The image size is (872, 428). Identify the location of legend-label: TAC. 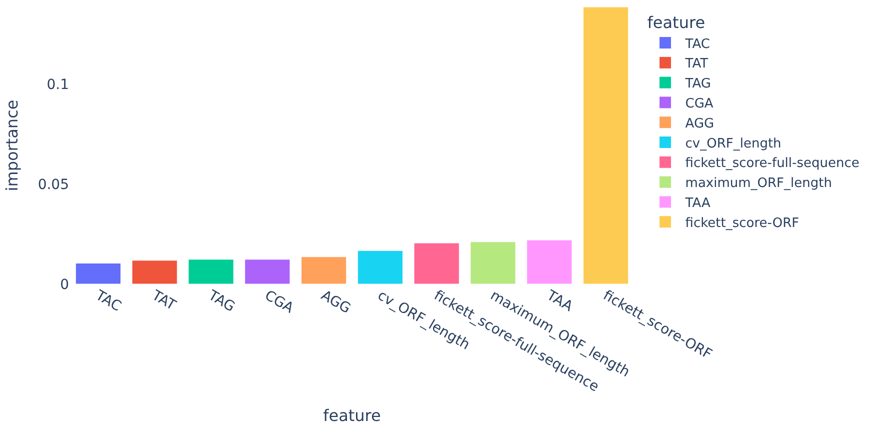
(697, 44).